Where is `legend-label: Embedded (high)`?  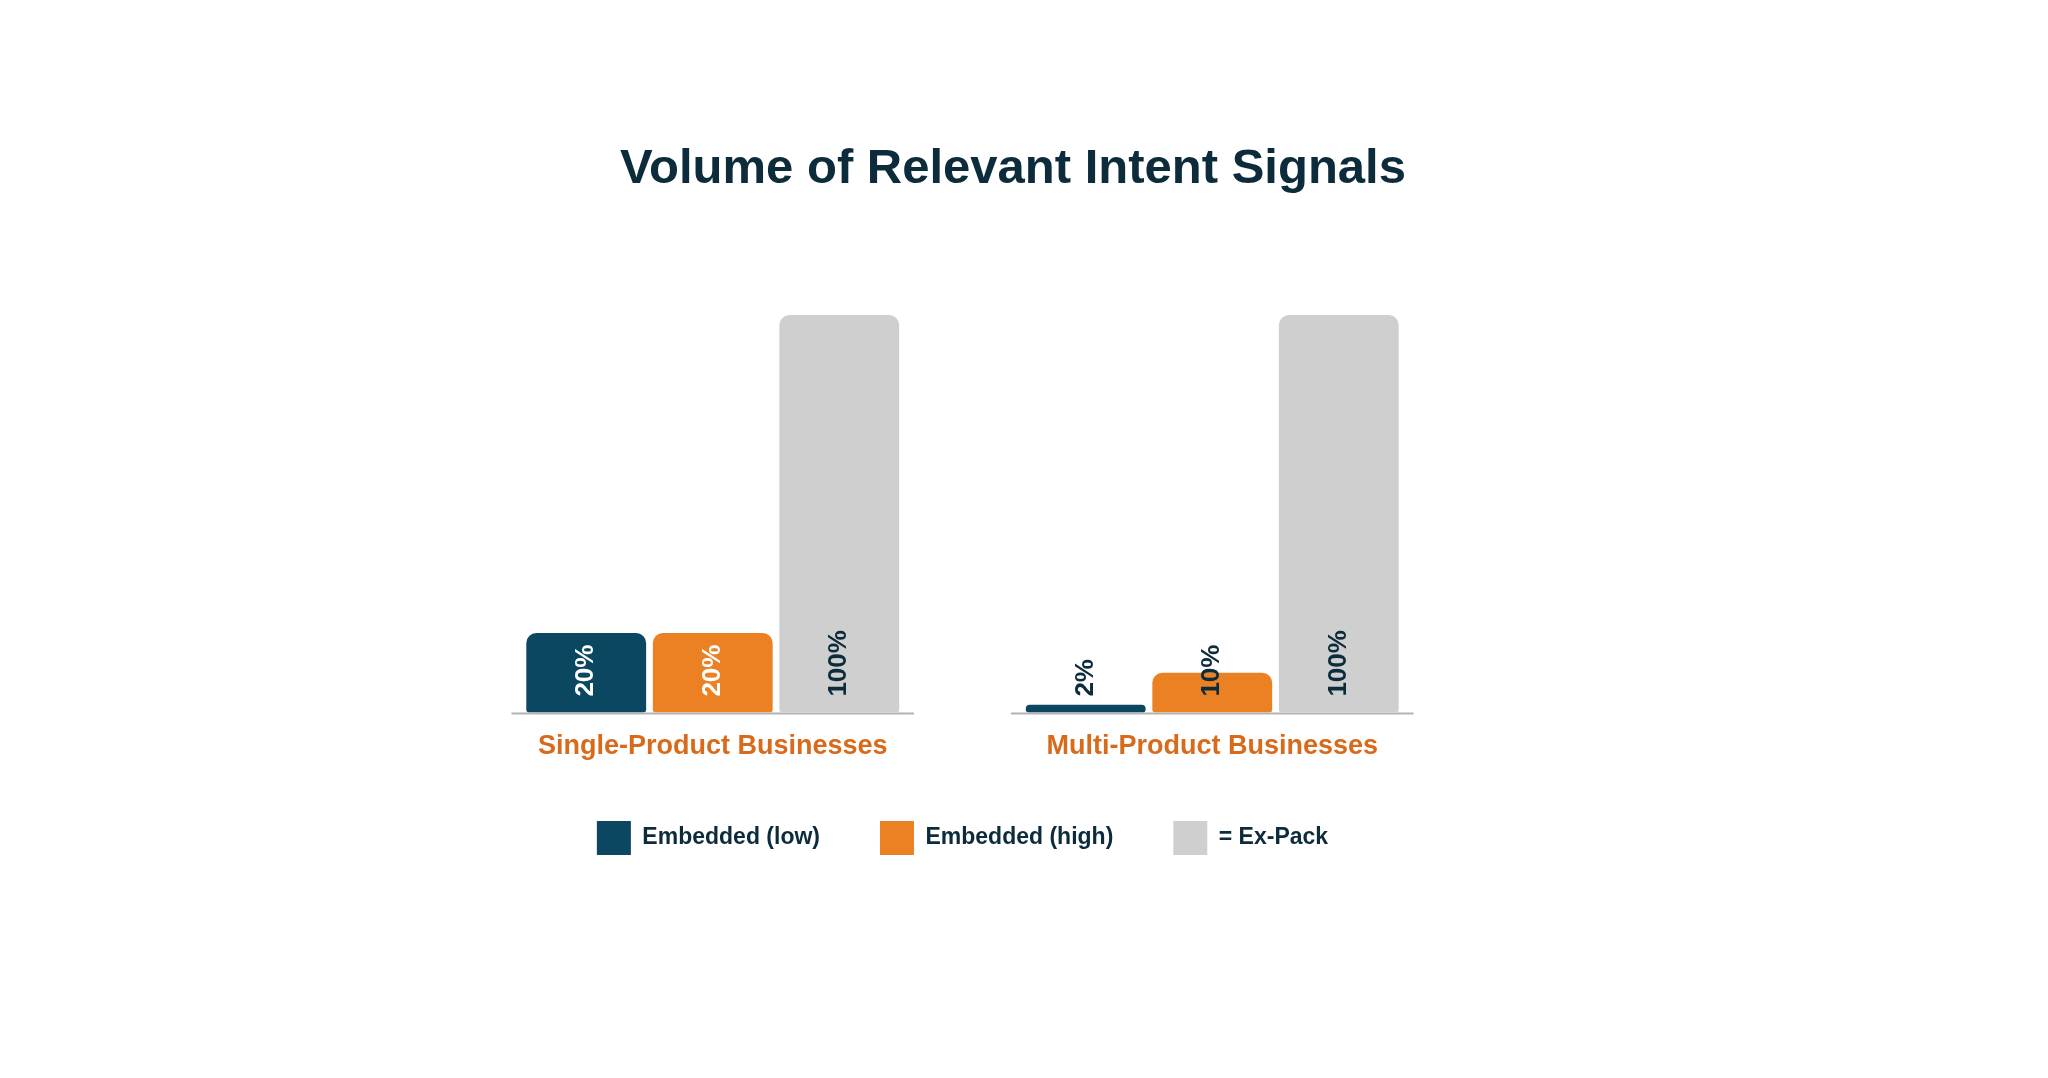
legend-label: Embedded (high) is located at coordinates (1019, 836).